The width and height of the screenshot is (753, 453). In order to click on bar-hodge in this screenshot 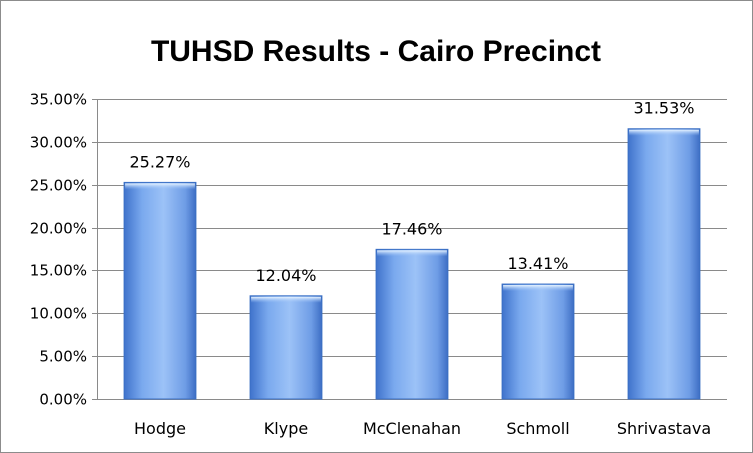, I will do `click(160, 290)`.